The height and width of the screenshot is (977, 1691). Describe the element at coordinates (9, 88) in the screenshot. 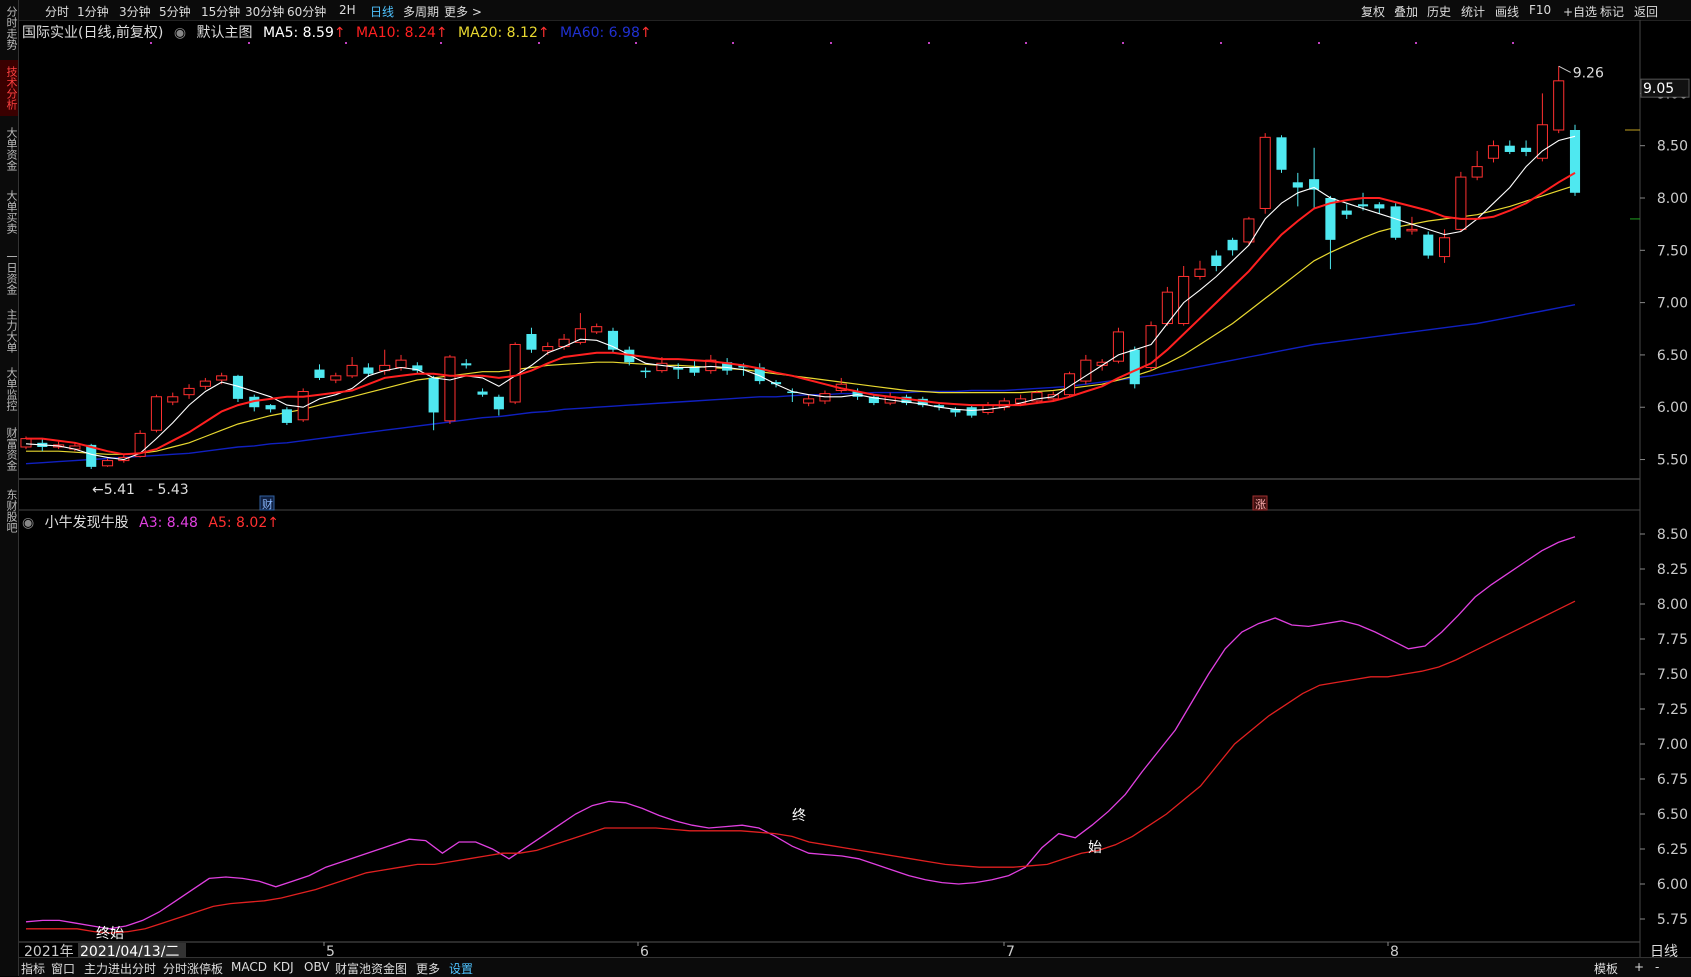

I see `left-tab-1: 技术分析` at that location.